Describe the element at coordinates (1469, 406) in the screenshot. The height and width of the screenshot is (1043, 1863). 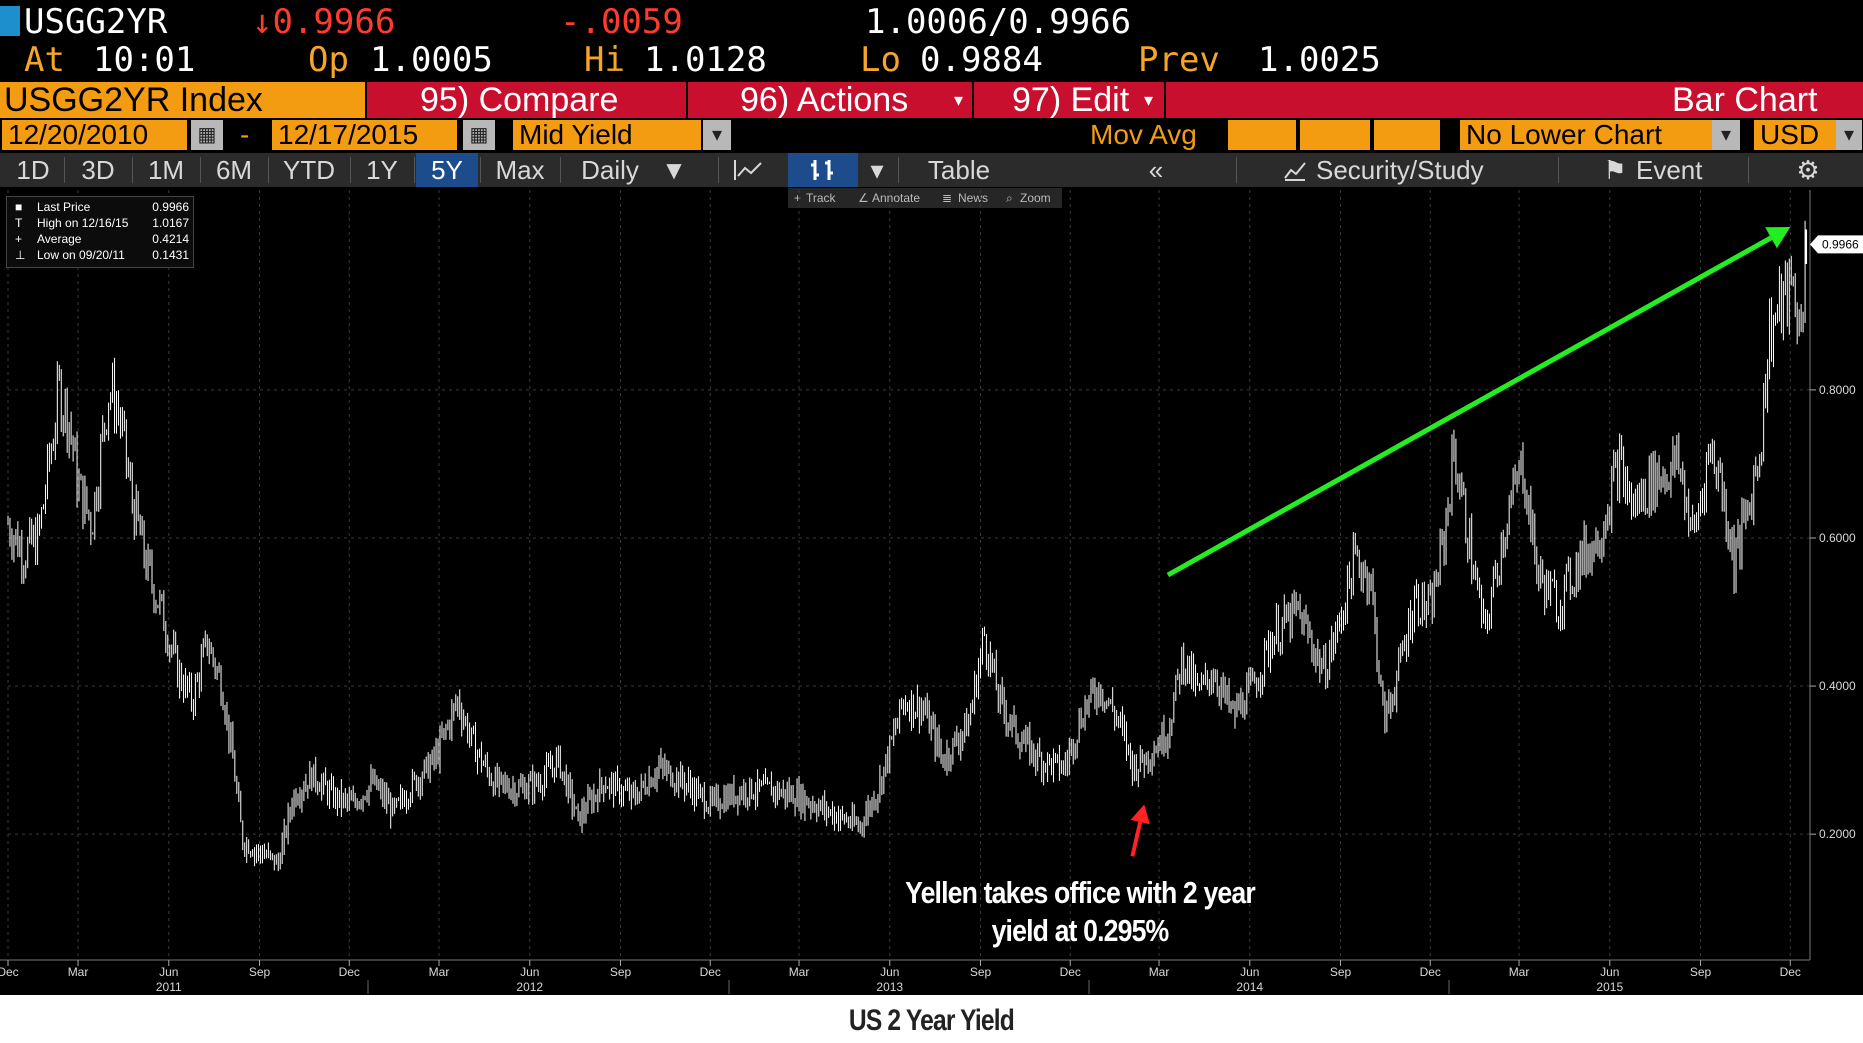
I see `trend-arrow-shaft` at that location.